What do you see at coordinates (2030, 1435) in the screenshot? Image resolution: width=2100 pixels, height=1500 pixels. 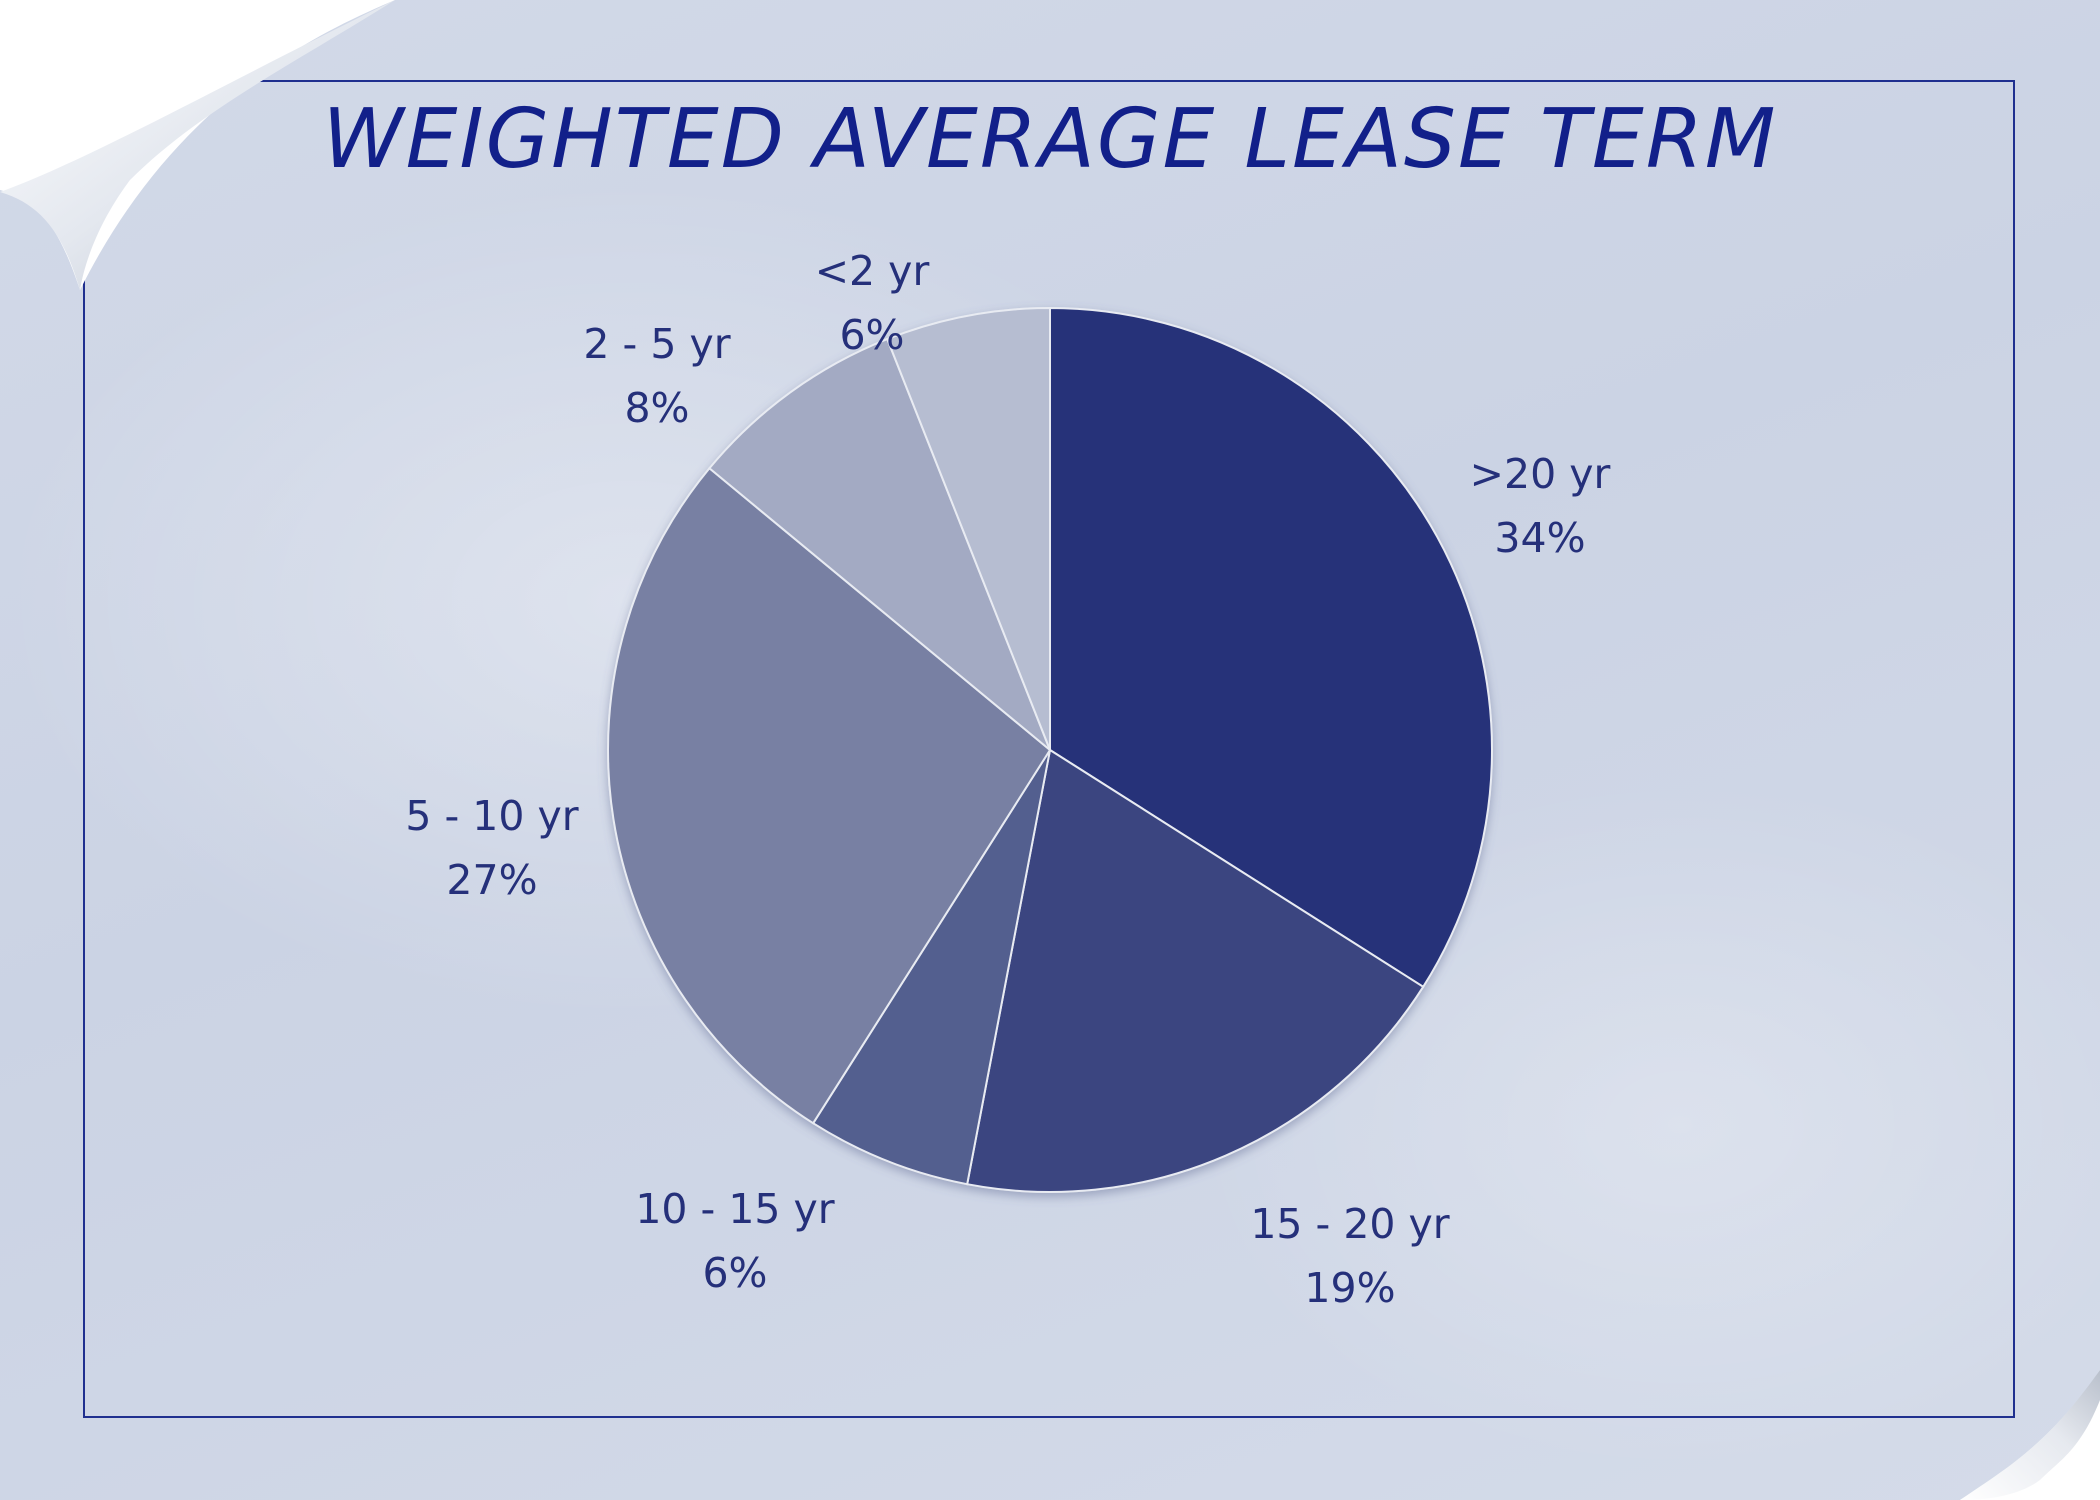 I see `page-curl-bottom-right-icon` at bounding box center [2030, 1435].